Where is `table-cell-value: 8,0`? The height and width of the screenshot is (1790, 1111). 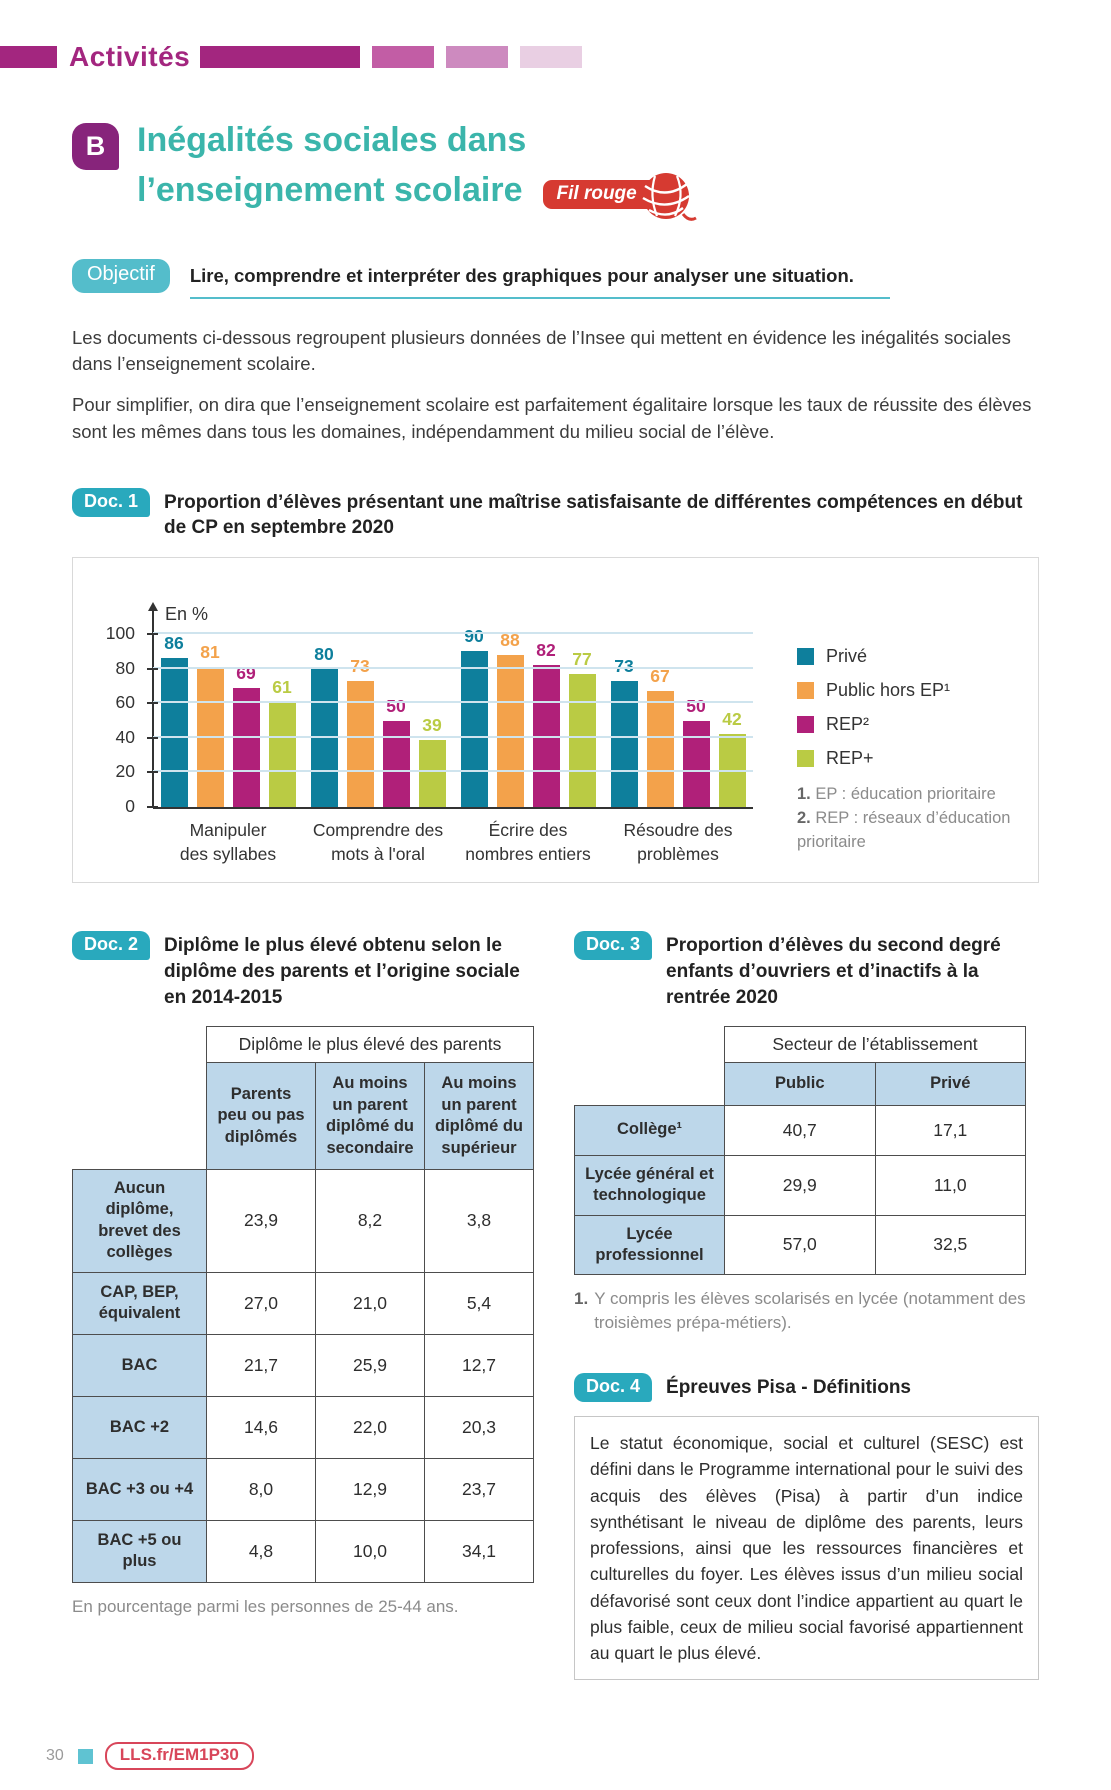
table-cell-value: 8,0 is located at coordinates (261, 1489).